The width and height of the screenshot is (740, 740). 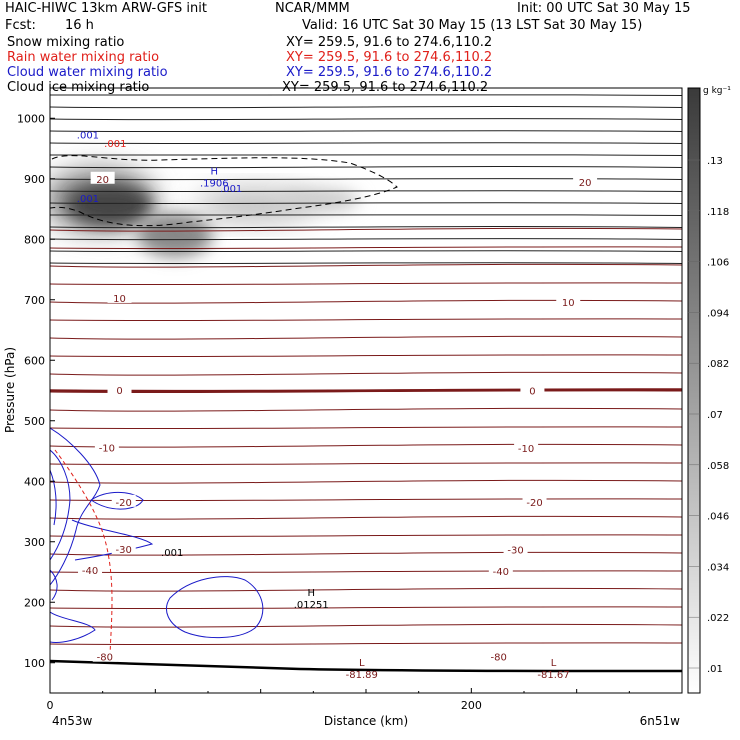 I want to click on colorbar-label: .01, so click(x=715, y=669).